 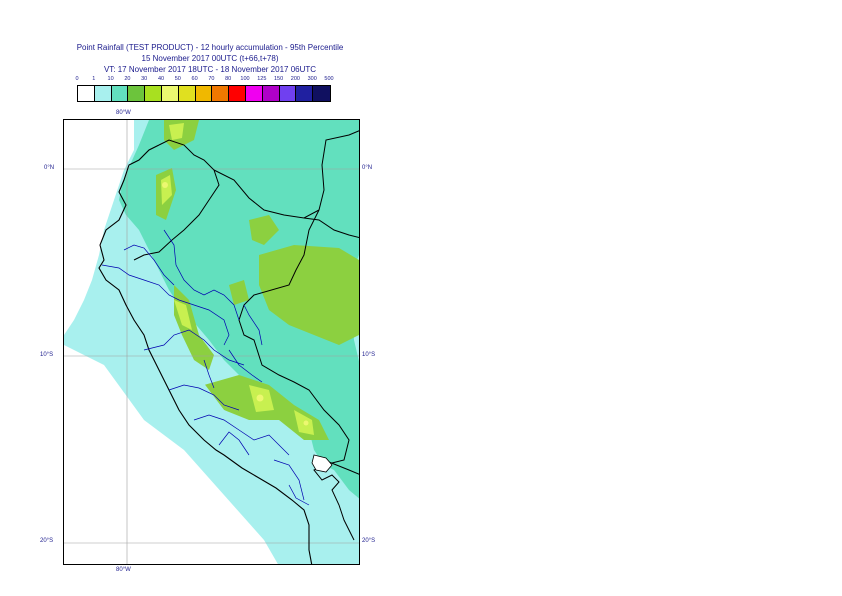 I want to click on lon-label-top: 80°W, so click(x=123, y=113).